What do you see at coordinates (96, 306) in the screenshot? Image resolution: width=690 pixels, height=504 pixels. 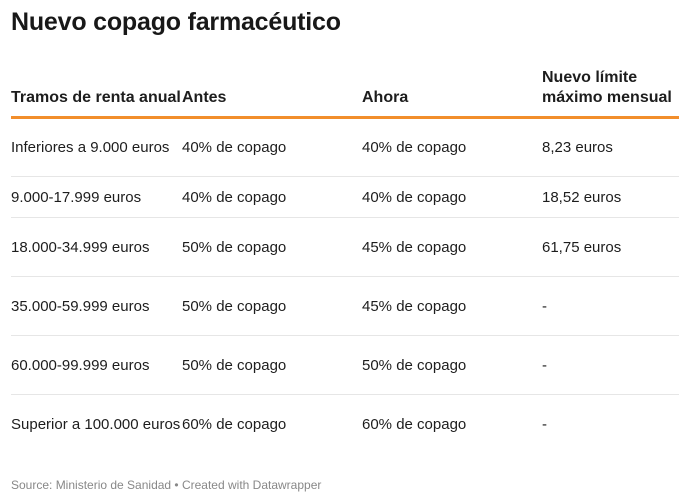 I see `cell-tramo: 35.000-59.999 euros` at bounding box center [96, 306].